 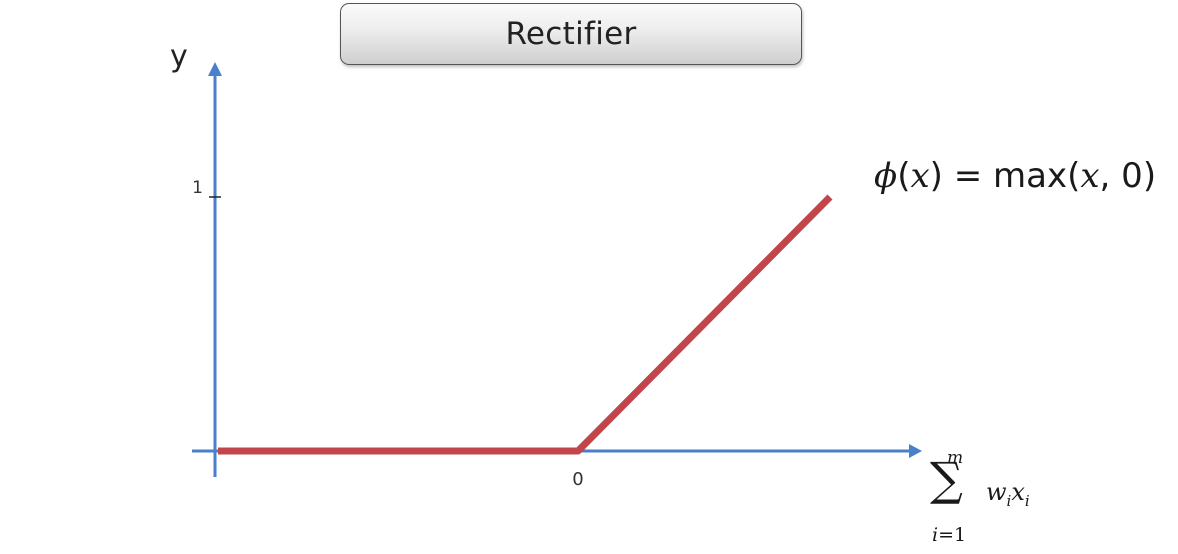 What do you see at coordinates (577, 479) in the screenshot?
I see `x-tick-label-0: 0` at bounding box center [577, 479].